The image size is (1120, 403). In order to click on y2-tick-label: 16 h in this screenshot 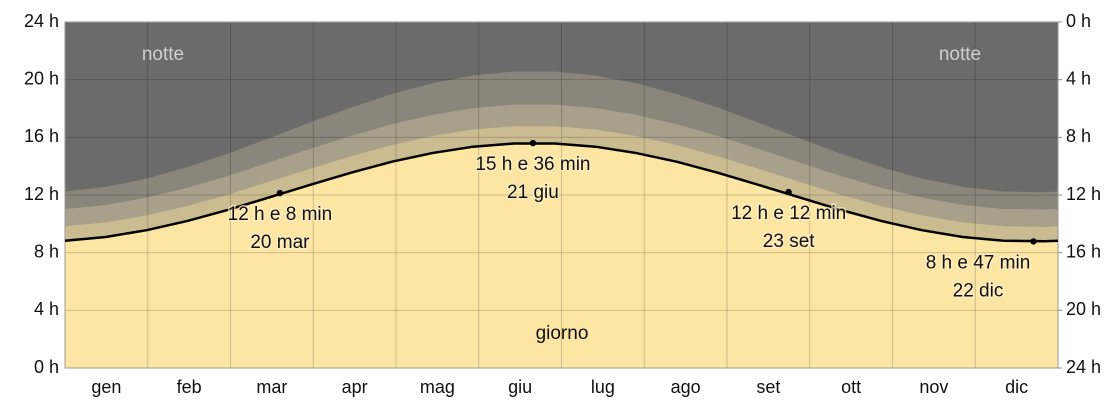, I will do `click(1083, 251)`.